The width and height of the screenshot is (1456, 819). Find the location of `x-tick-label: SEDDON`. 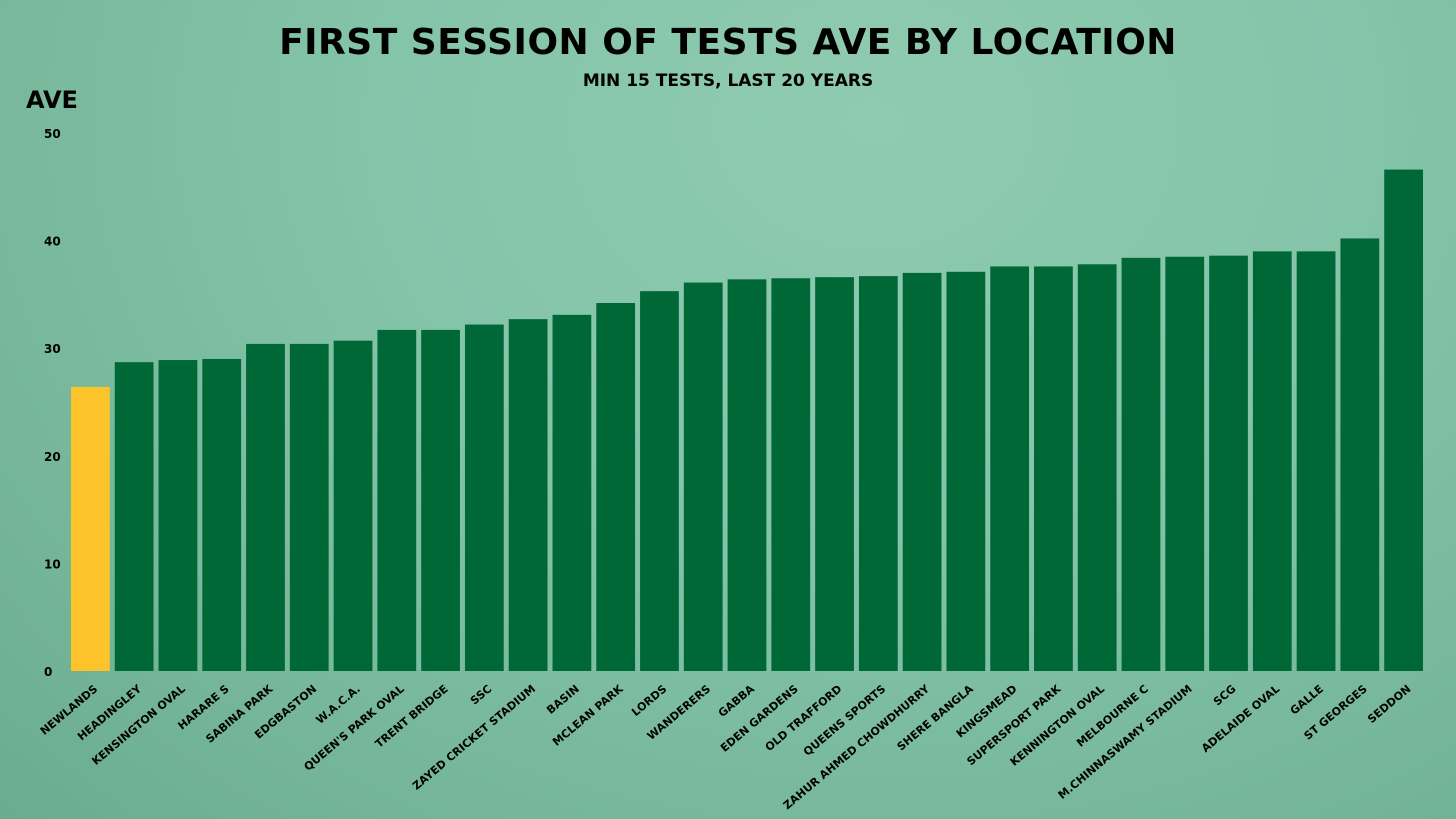

x-tick-label: SEDDON is located at coordinates (1389, 704).